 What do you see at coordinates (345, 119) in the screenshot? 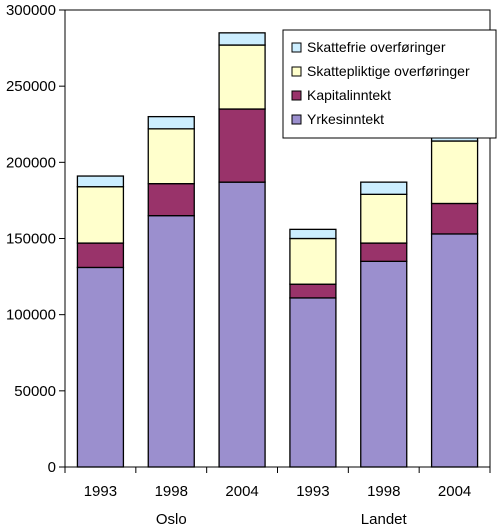
I see `legend-label: Yrkesinntekt` at bounding box center [345, 119].